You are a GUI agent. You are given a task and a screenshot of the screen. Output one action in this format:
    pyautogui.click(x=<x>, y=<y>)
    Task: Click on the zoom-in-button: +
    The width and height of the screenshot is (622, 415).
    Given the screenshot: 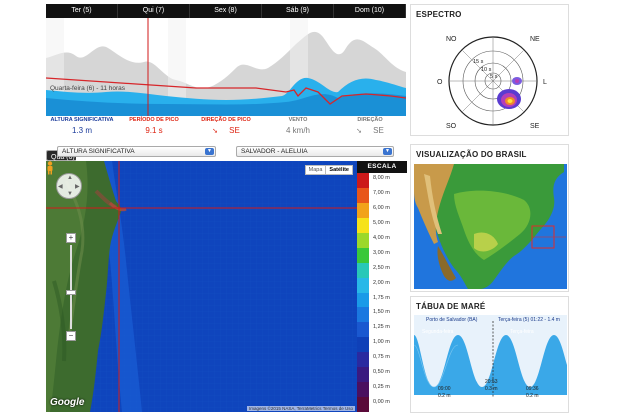 What is the action you would take?
    pyautogui.click(x=71, y=238)
    